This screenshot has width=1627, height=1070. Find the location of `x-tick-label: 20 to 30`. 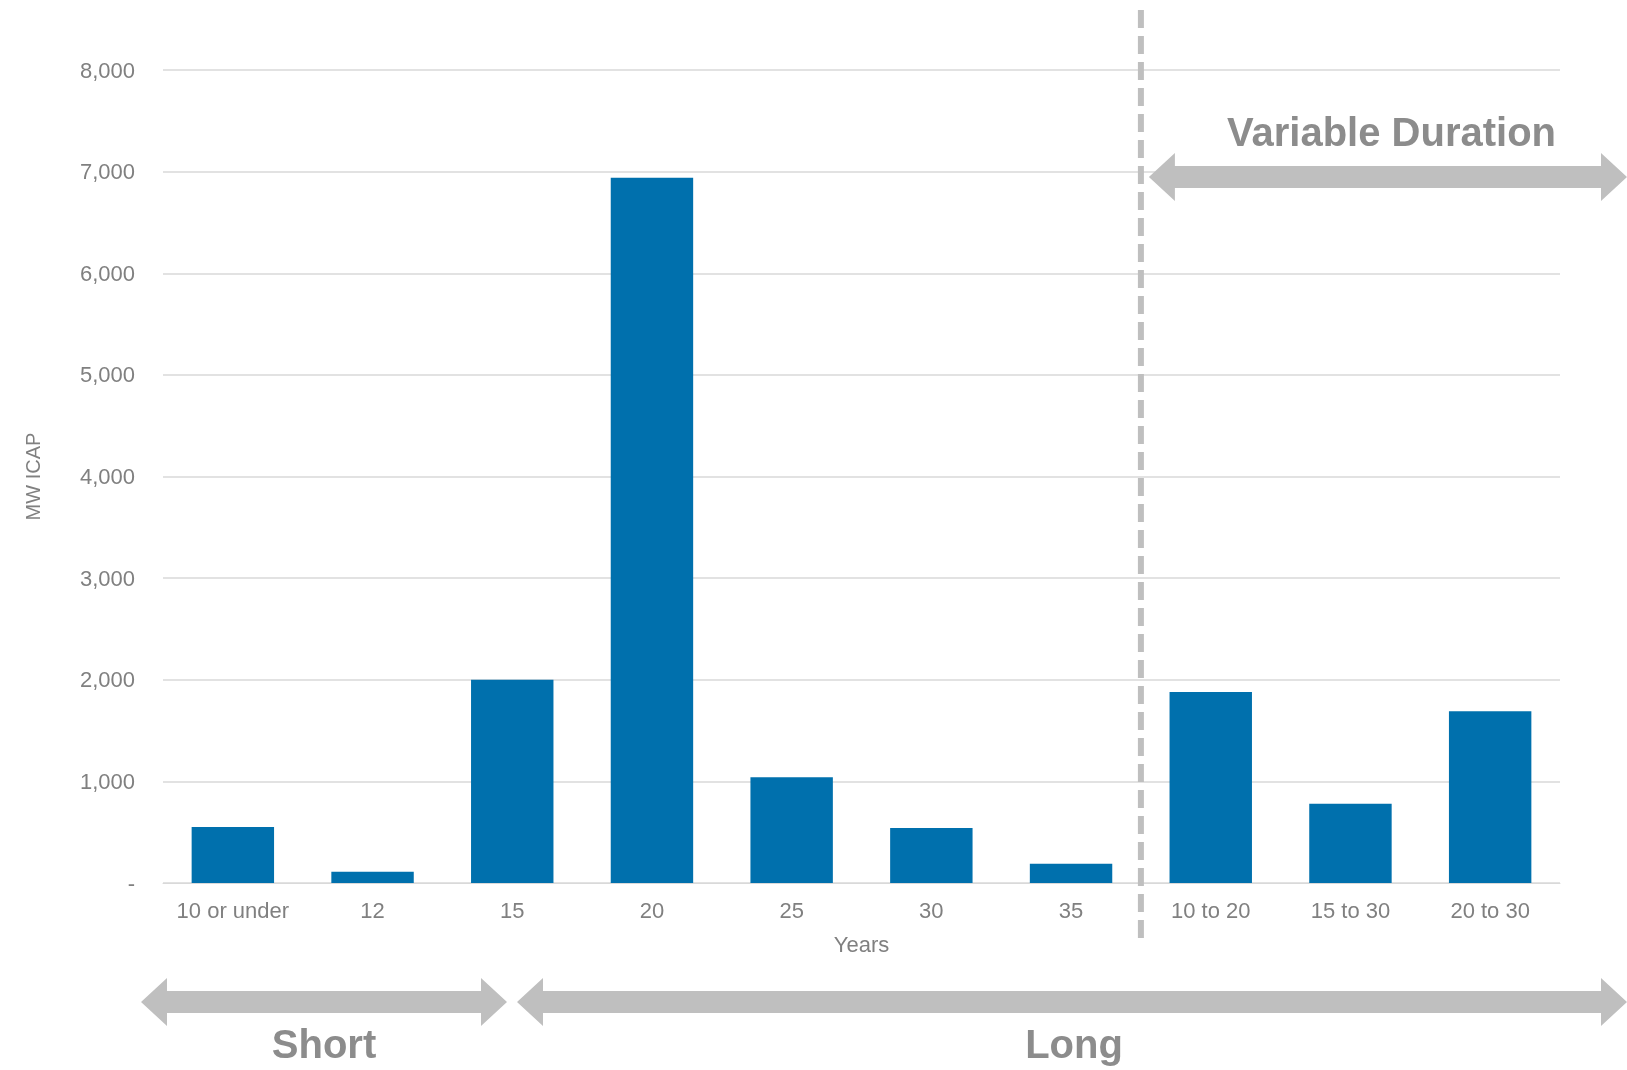

x-tick-label: 20 to 30 is located at coordinates (1490, 910).